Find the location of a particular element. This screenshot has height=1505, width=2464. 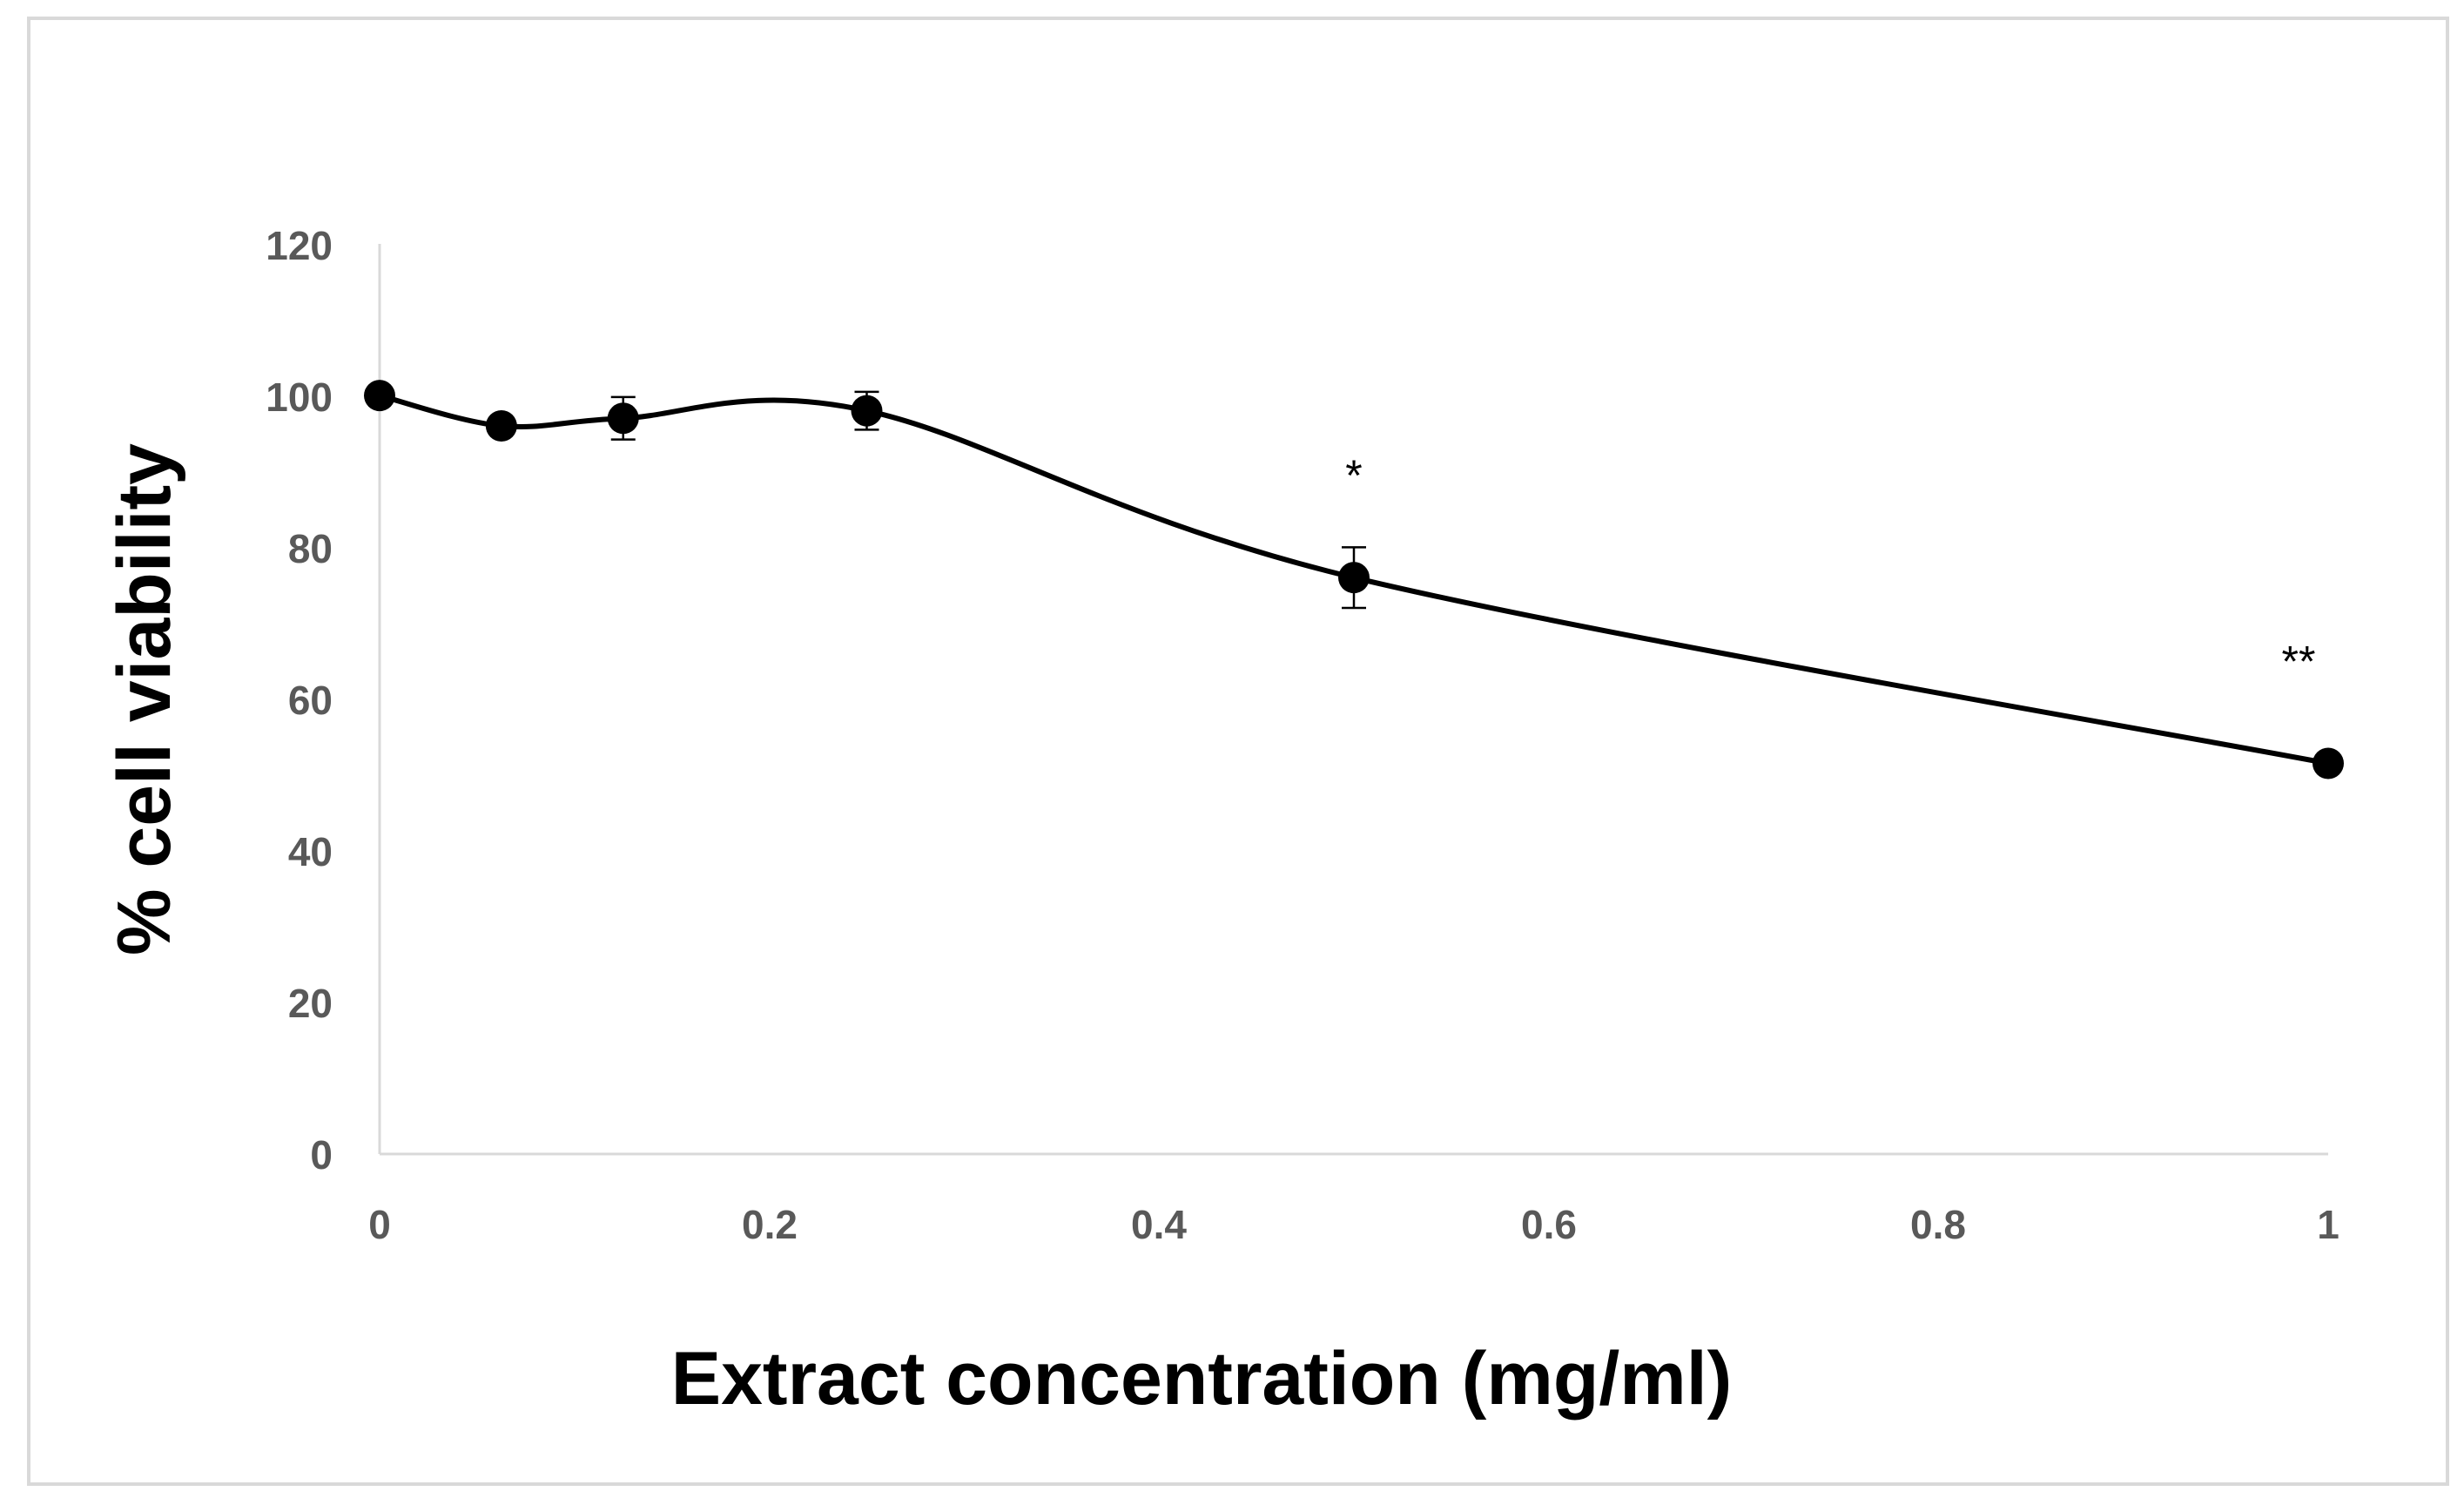

significance-label: ** is located at coordinates (2299, 662).